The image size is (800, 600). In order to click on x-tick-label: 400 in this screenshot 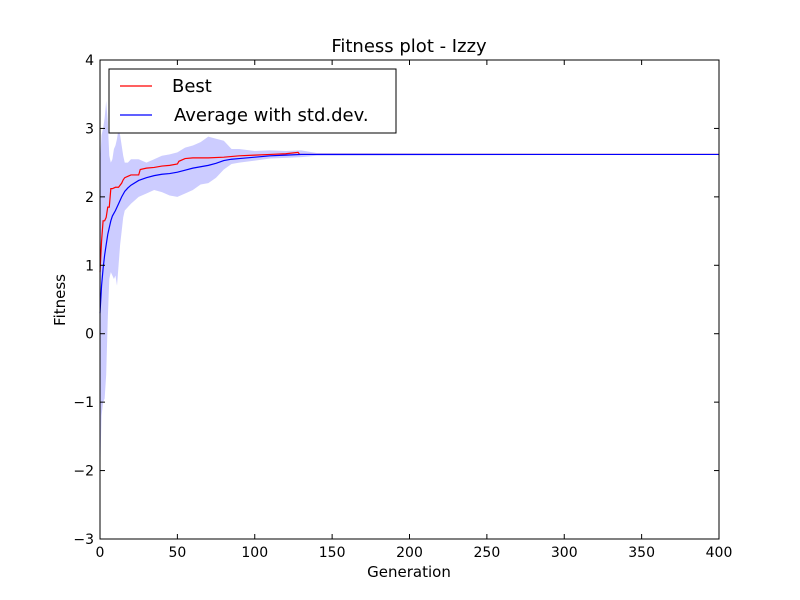, I will do `click(719, 553)`.